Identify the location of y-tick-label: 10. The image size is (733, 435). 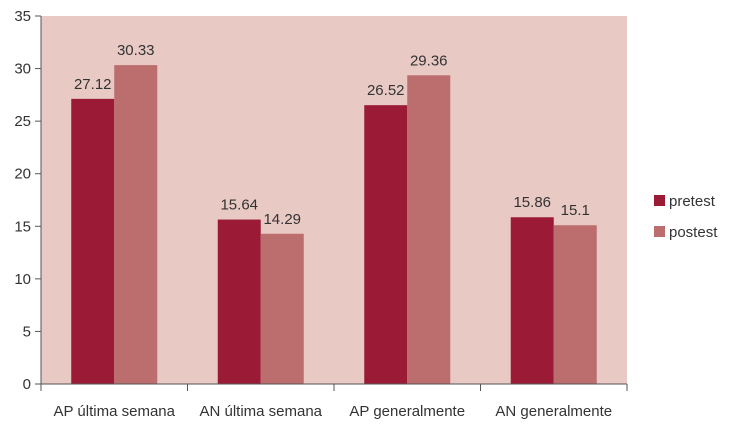
(22, 279).